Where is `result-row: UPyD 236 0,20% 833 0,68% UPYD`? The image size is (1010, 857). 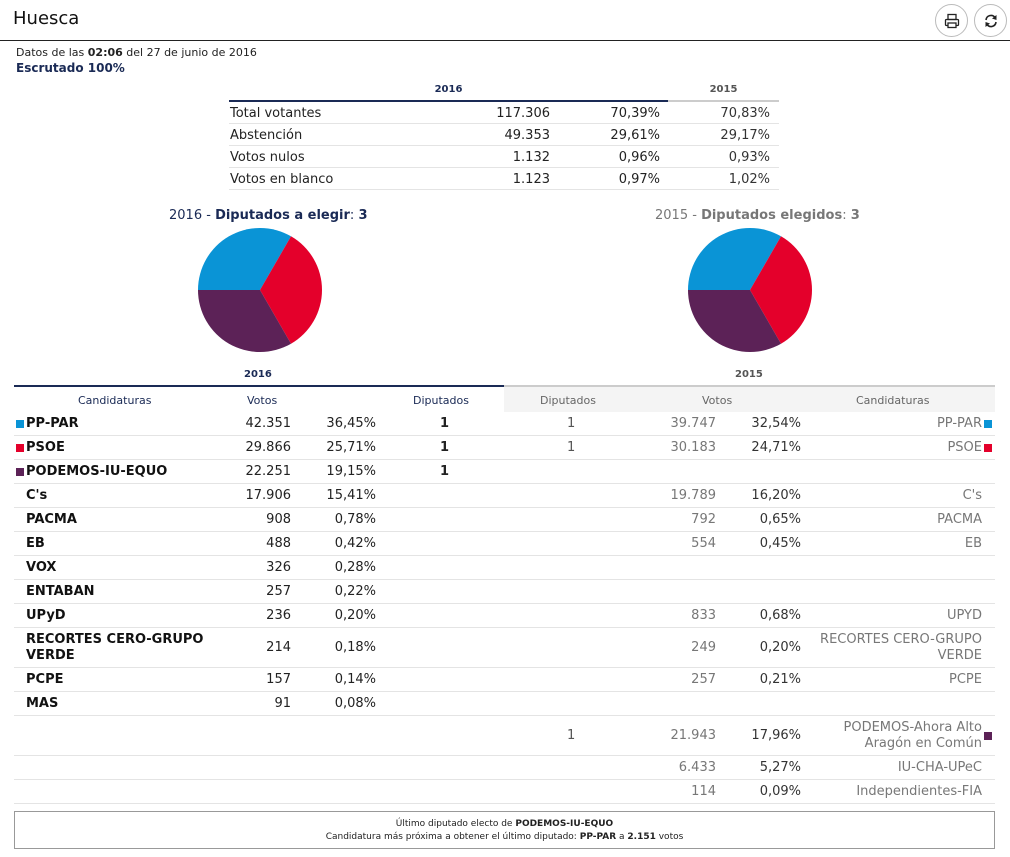 result-row: UPyD 236 0,20% 833 0,68% UPYD is located at coordinates (504, 616).